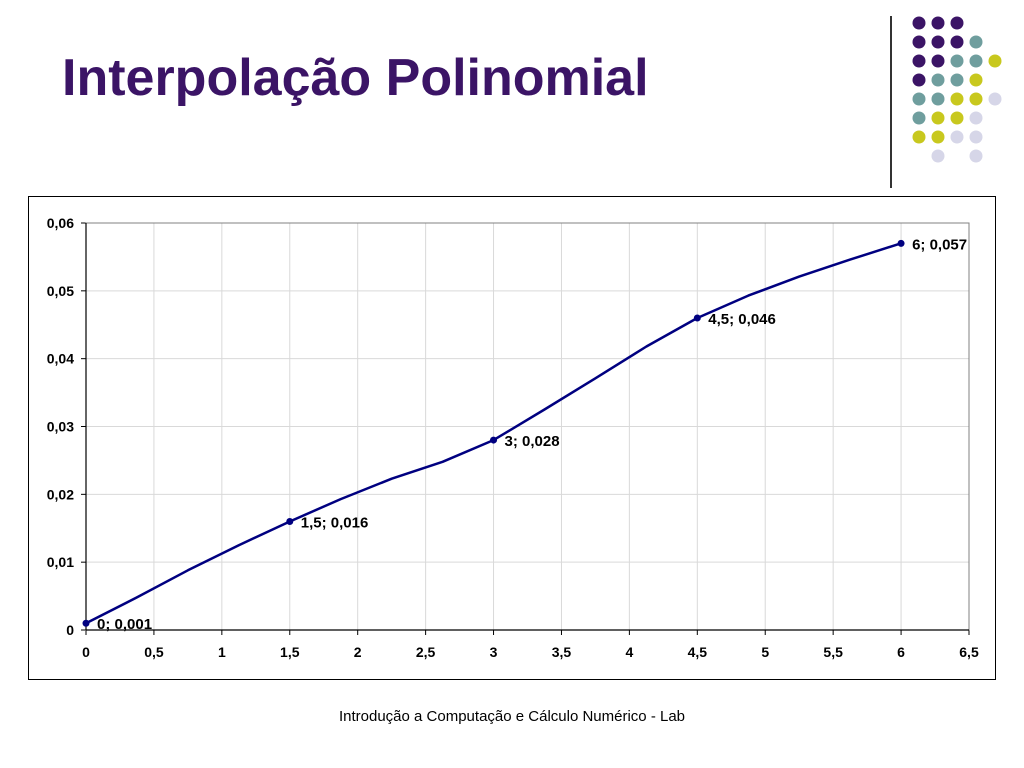 This screenshot has height=768, width=1024. Describe the element at coordinates (957, 89) in the screenshot. I see `decorative-dot-grid` at that location.